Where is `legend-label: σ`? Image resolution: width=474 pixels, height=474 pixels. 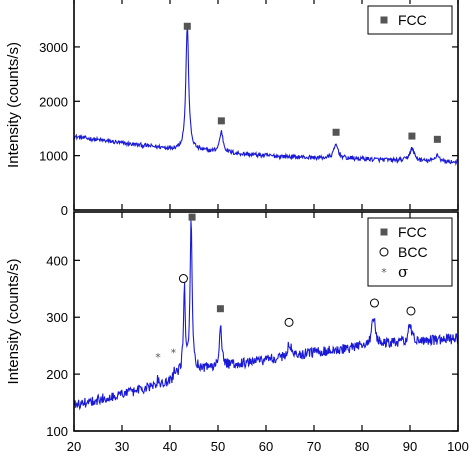 legend-label: σ is located at coordinates (403, 272).